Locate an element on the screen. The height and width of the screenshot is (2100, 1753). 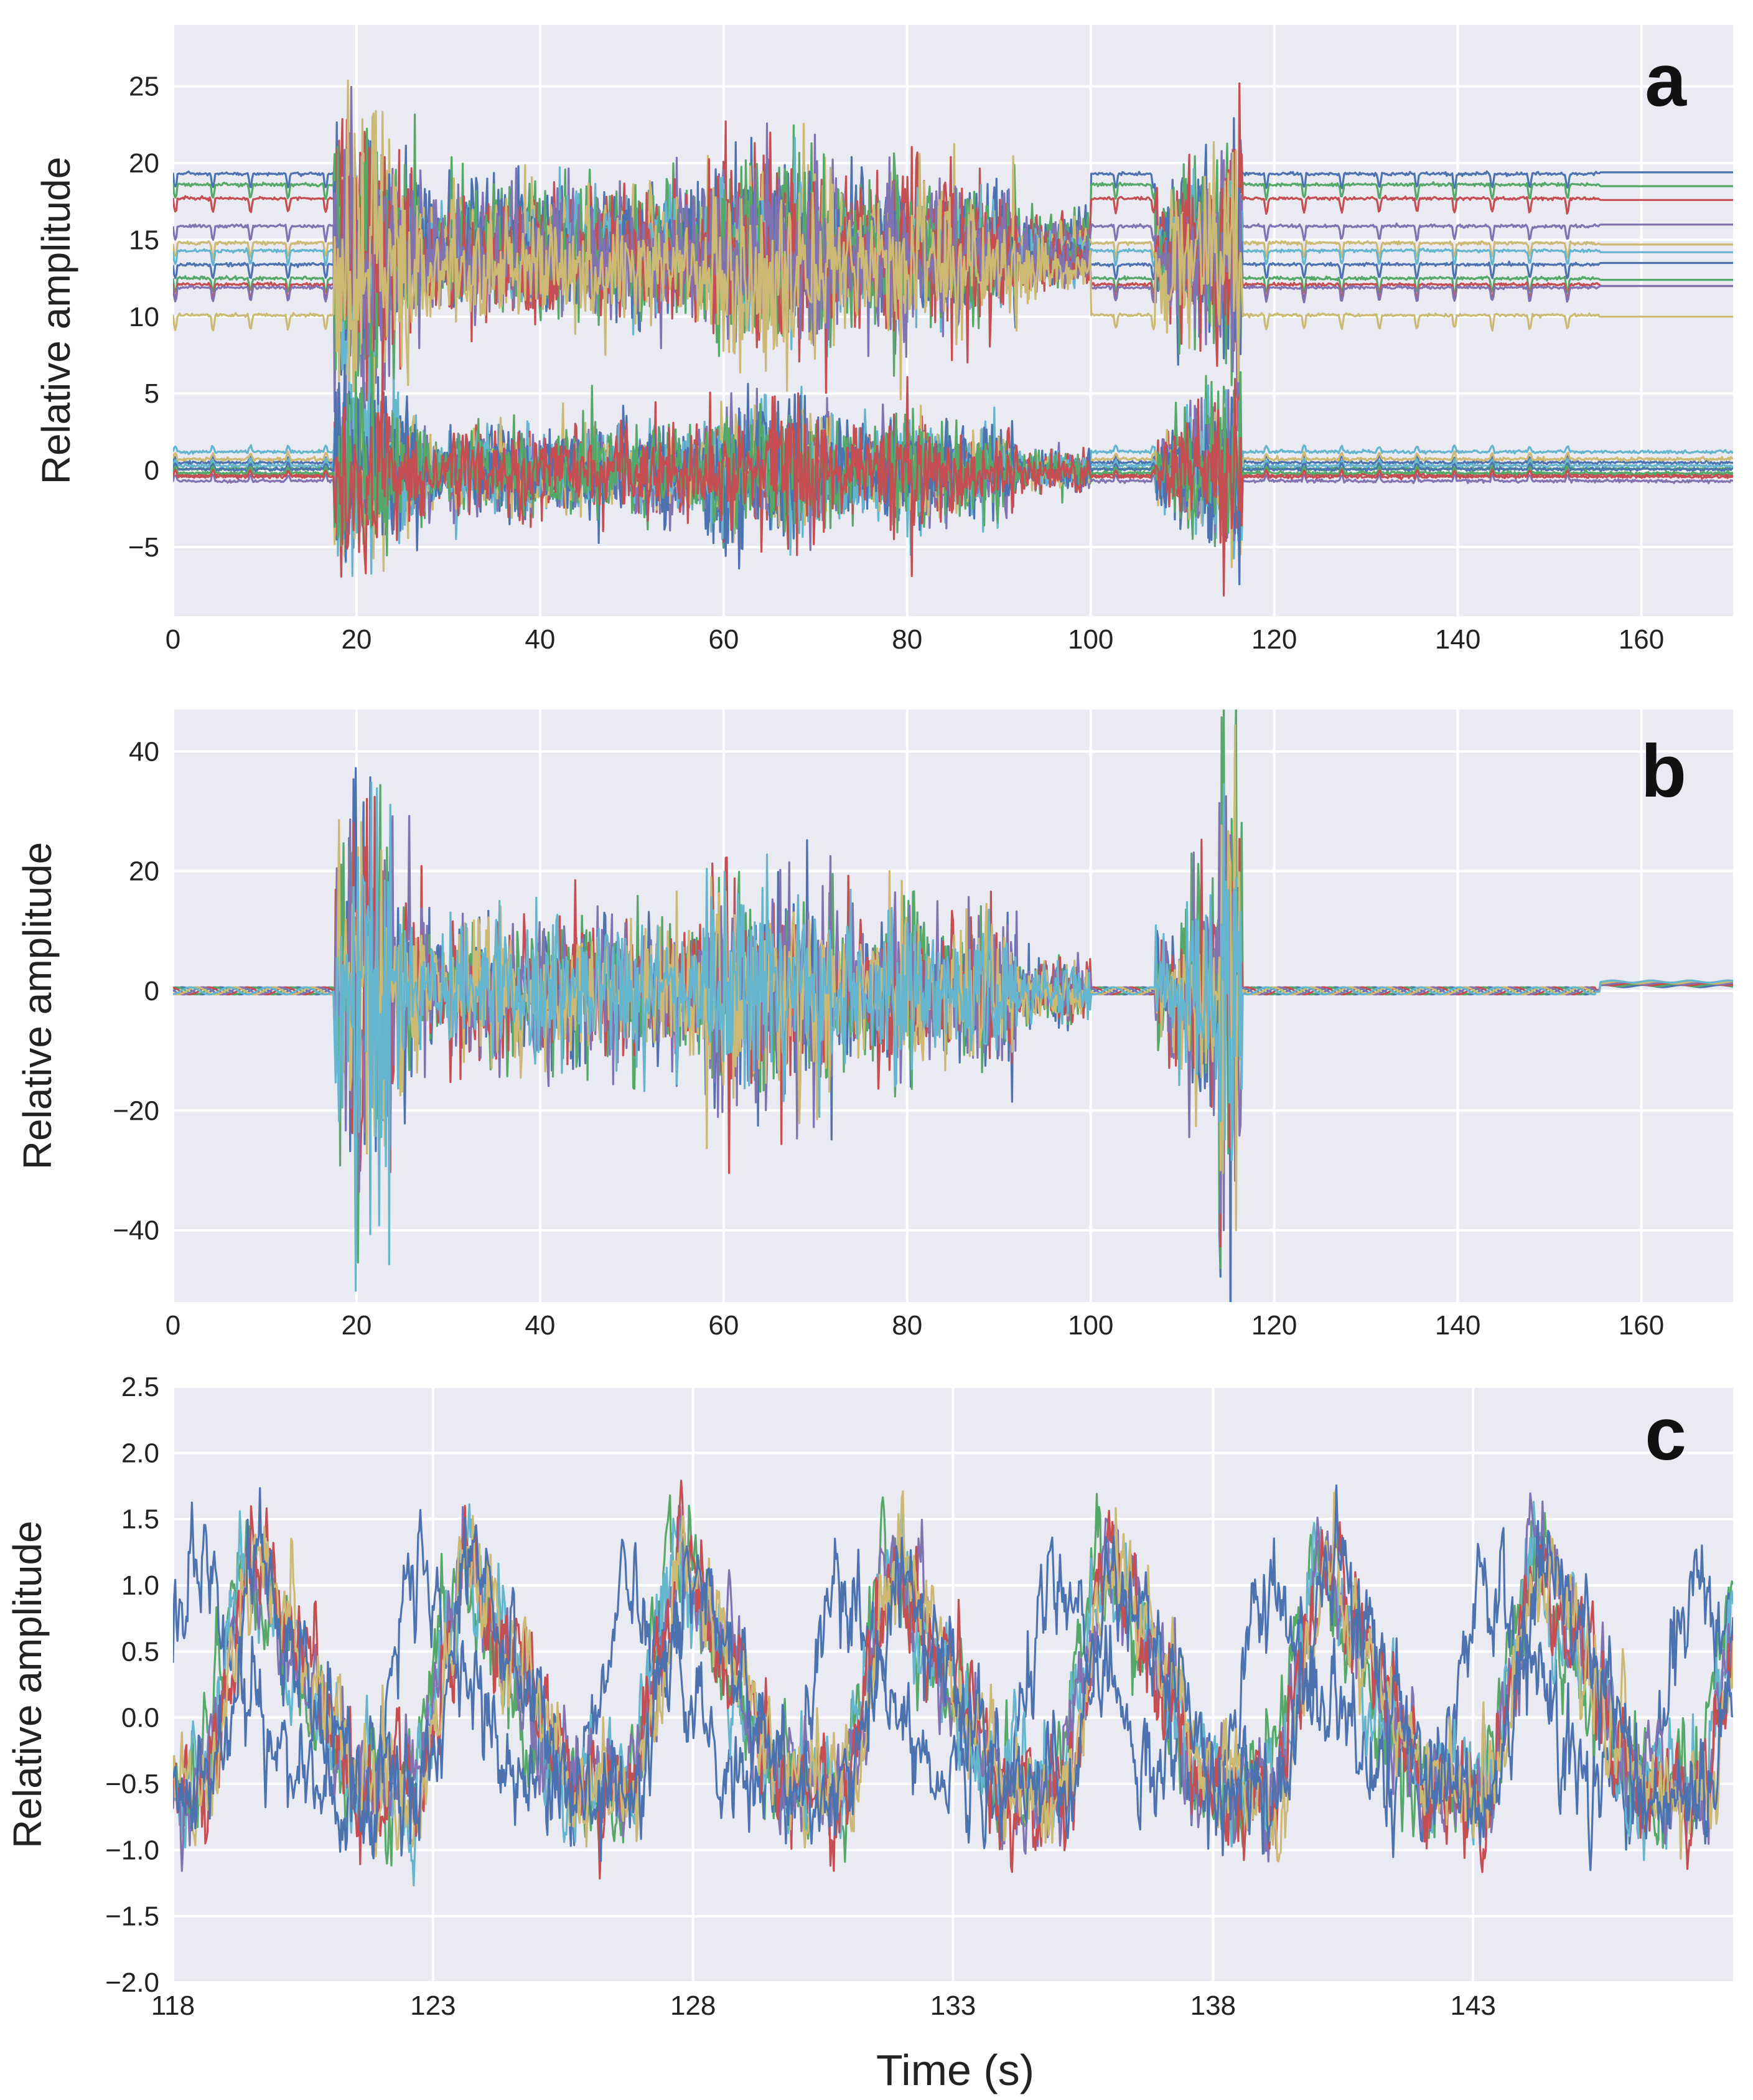
y-tick-label: 10 is located at coordinates (144, 317).